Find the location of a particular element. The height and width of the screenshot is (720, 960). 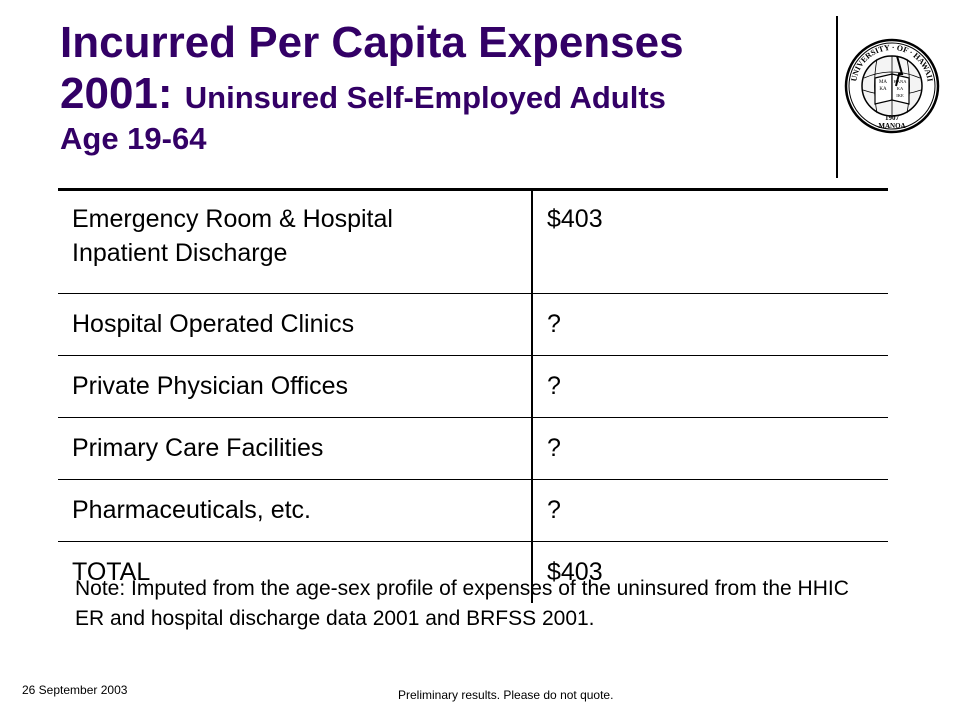

row-label: Hospital Operated Clinics is located at coordinates (295, 324).